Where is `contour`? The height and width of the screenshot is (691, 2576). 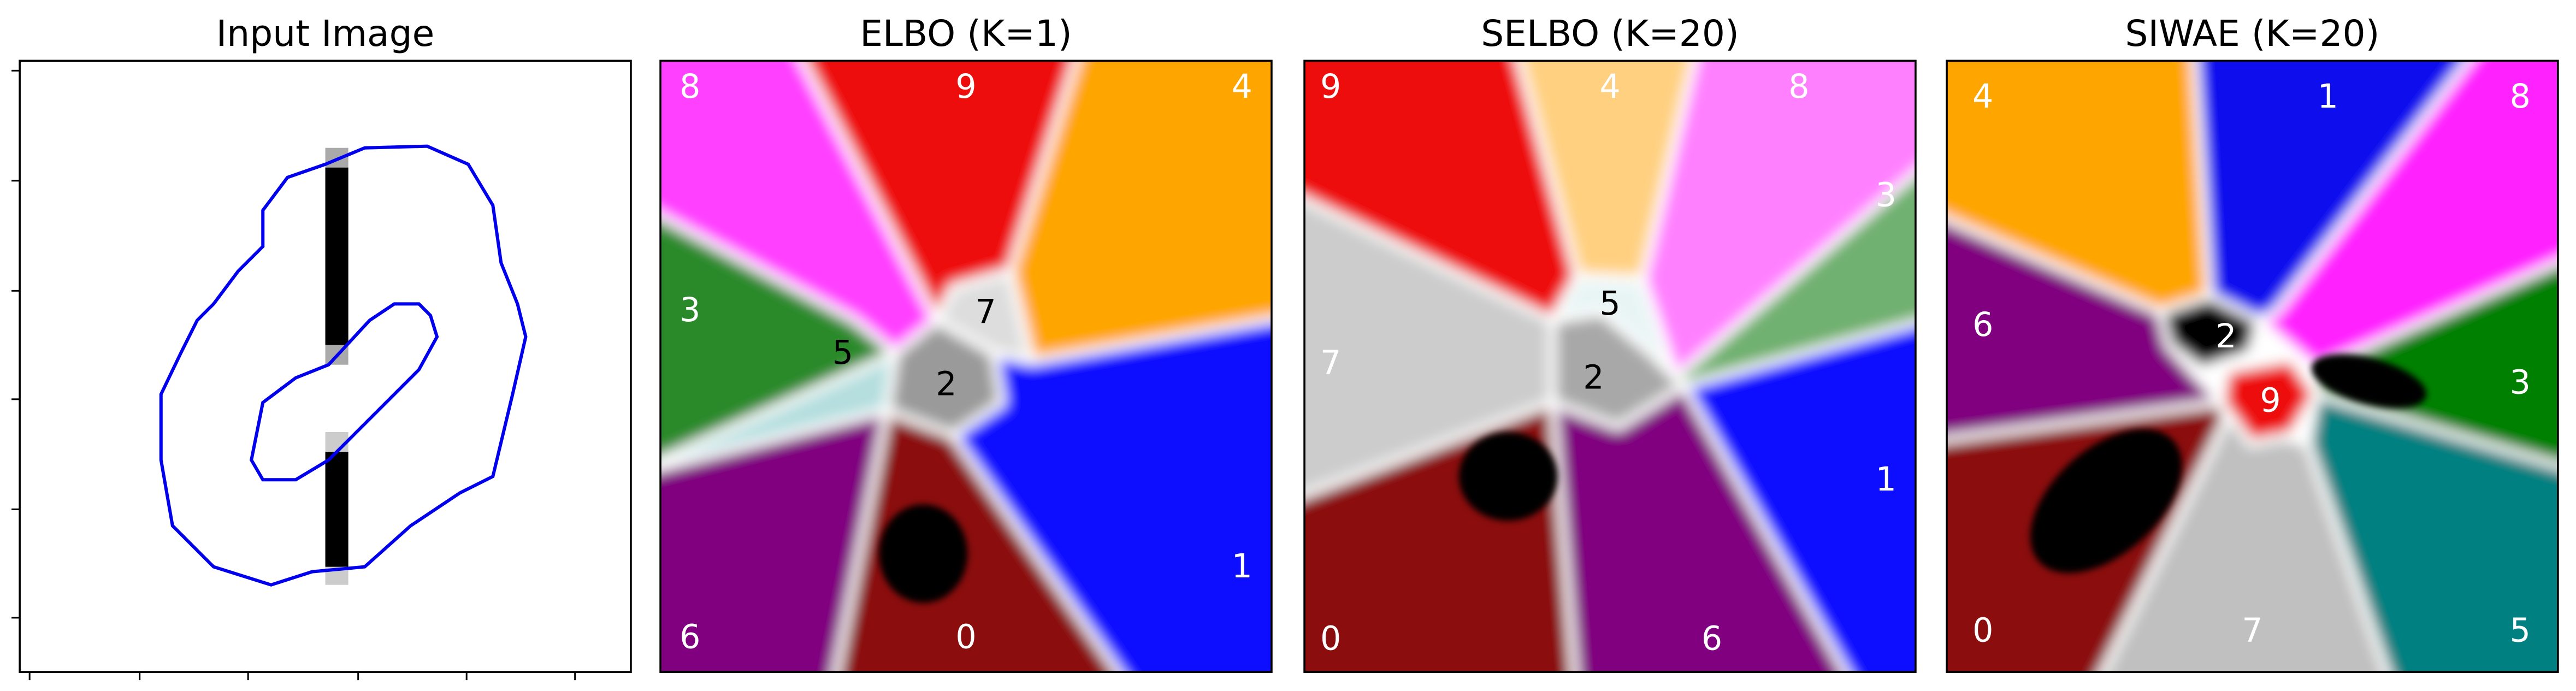 contour is located at coordinates (343, 365).